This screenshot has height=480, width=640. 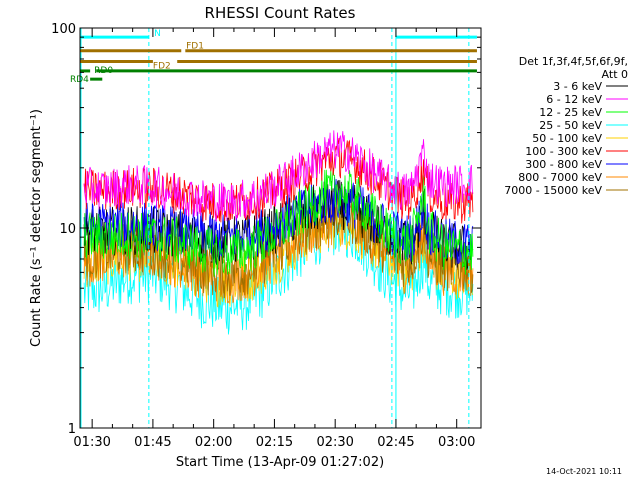 I want to click on annotation-label-fd1: FD1, so click(x=195, y=47).